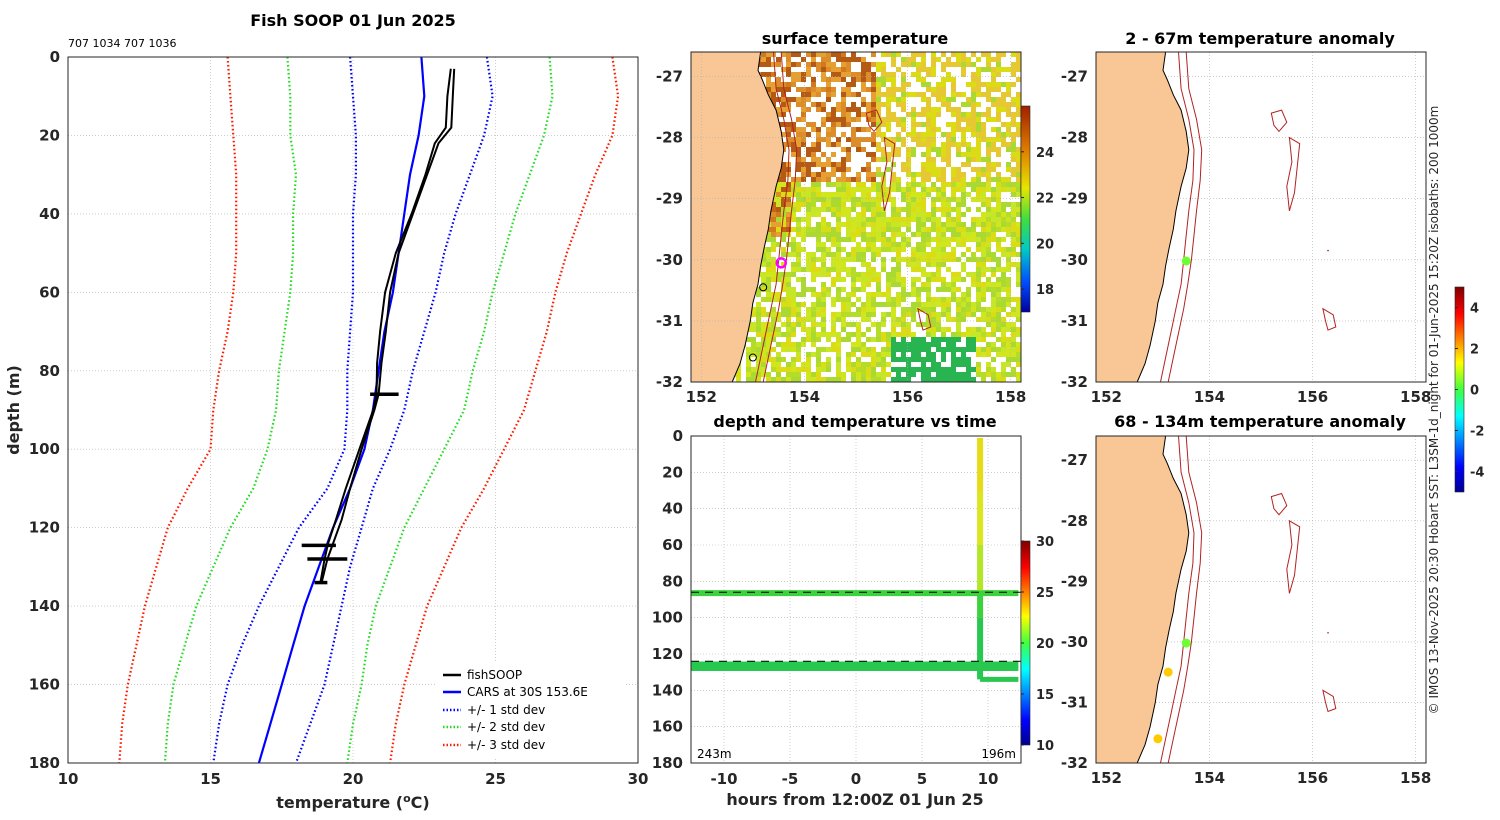  I want to click on legend-label-std2: +/- 2 std dev, so click(506, 727).